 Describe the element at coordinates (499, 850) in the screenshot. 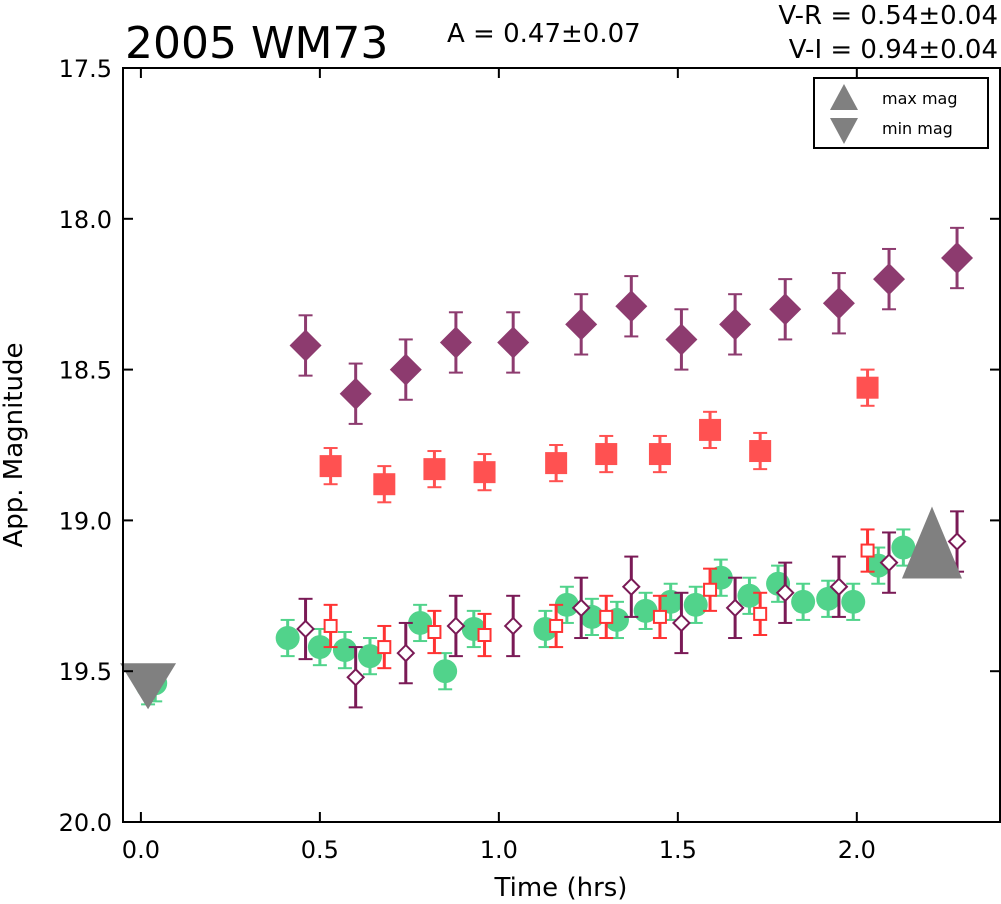

I see `x-tick-label: 1.0` at that location.